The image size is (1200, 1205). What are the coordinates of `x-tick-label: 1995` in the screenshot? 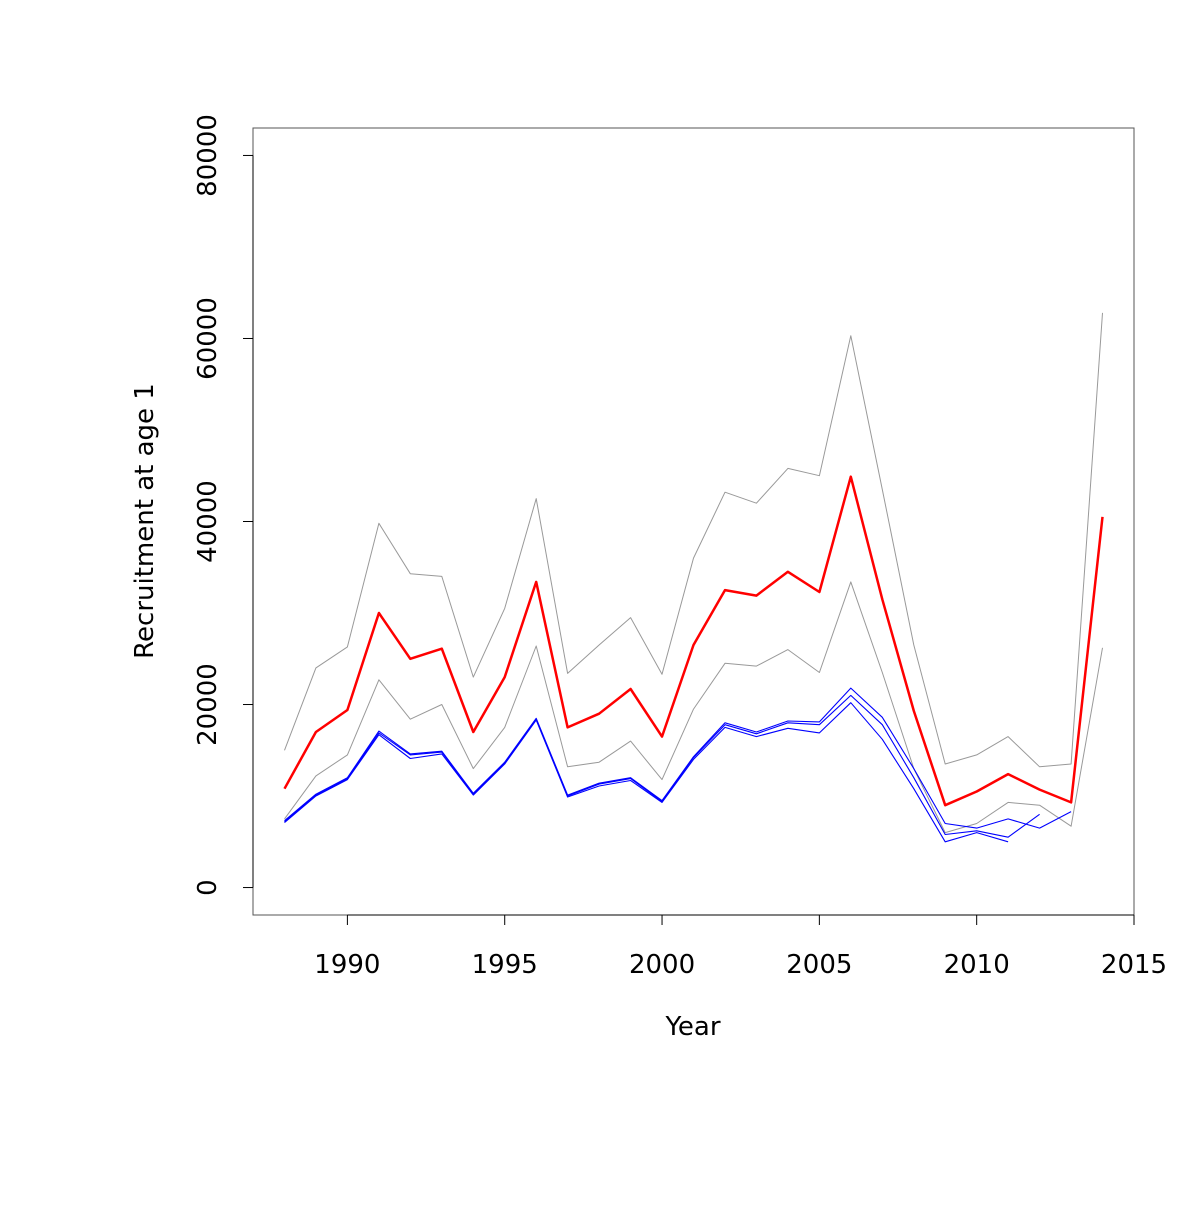 It's located at (505, 965).